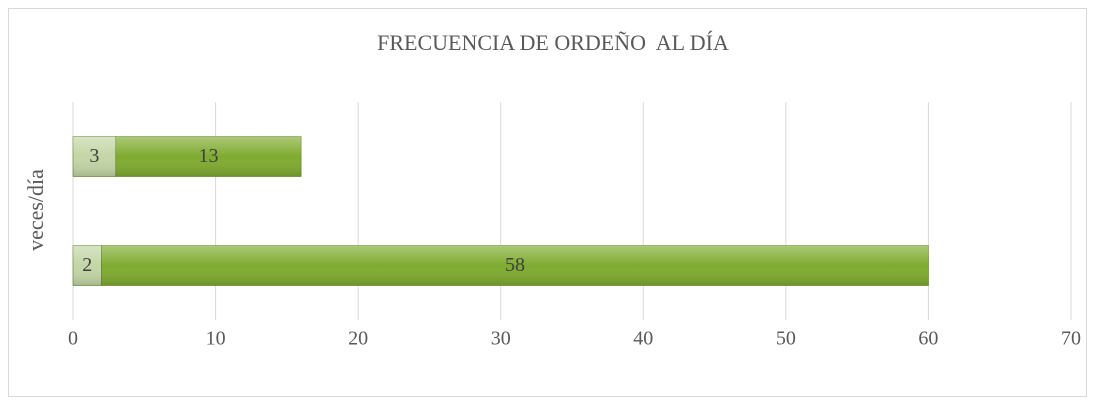 The image size is (1095, 405). Describe the element at coordinates (786, 339) in the screenshot. I see `x-tick-label: 50` at that location.